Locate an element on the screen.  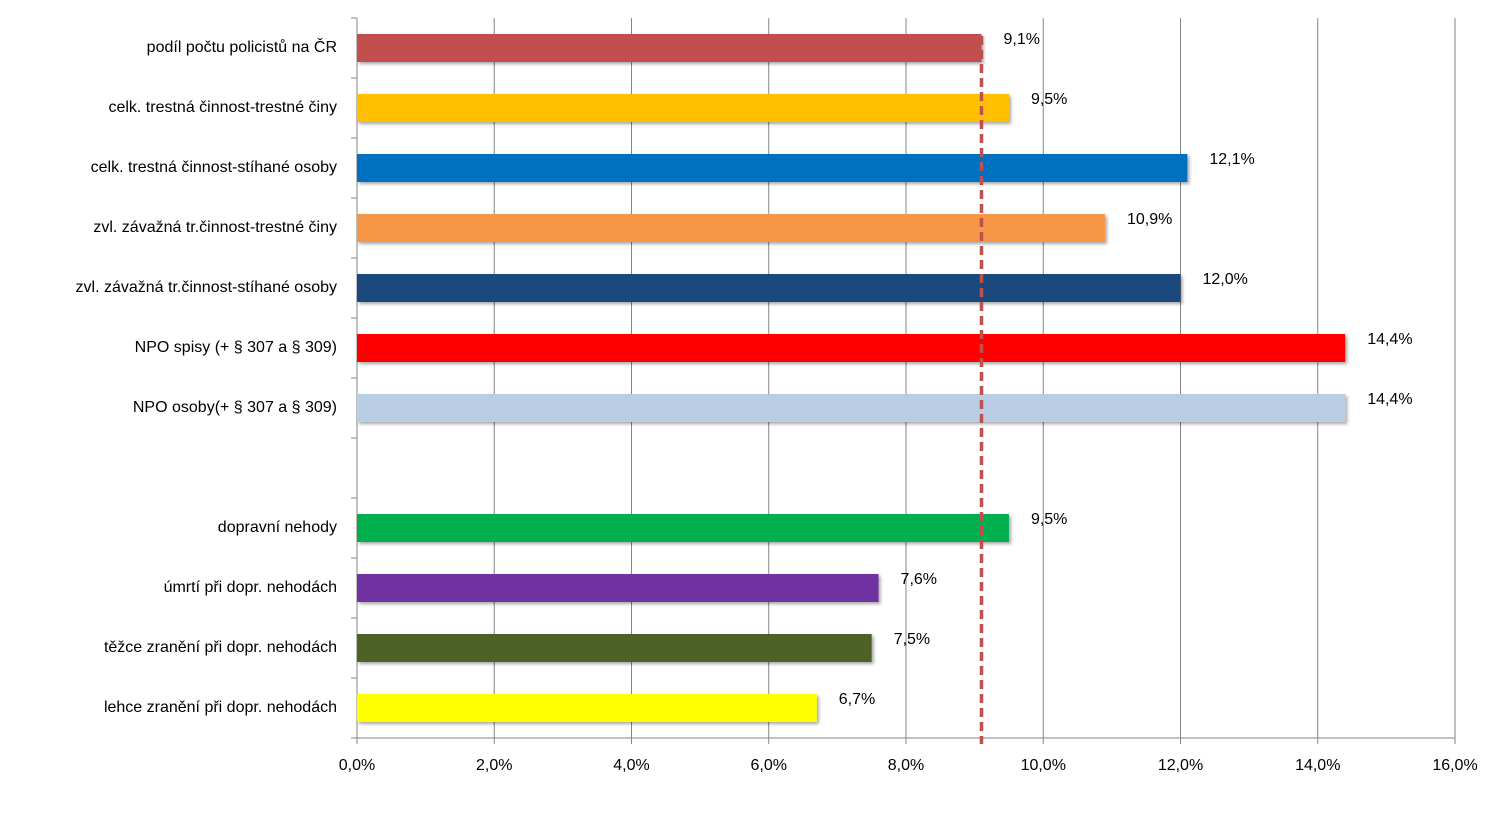
value-label: 9,1% is located at coordinates (1021, 39).